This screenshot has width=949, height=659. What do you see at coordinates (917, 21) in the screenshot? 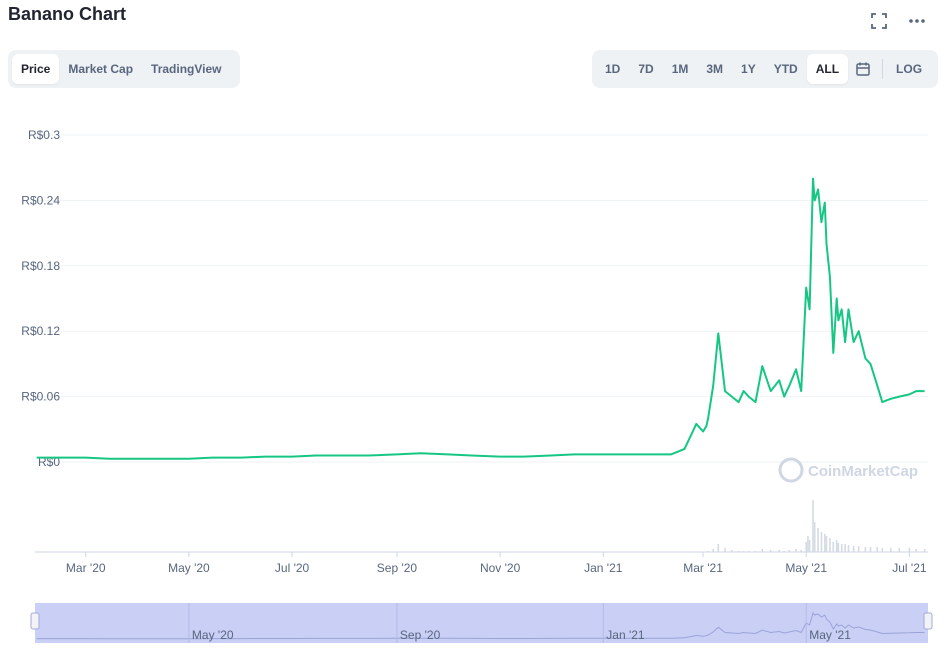
I see `more-icon` at bounding box center [917, 21].